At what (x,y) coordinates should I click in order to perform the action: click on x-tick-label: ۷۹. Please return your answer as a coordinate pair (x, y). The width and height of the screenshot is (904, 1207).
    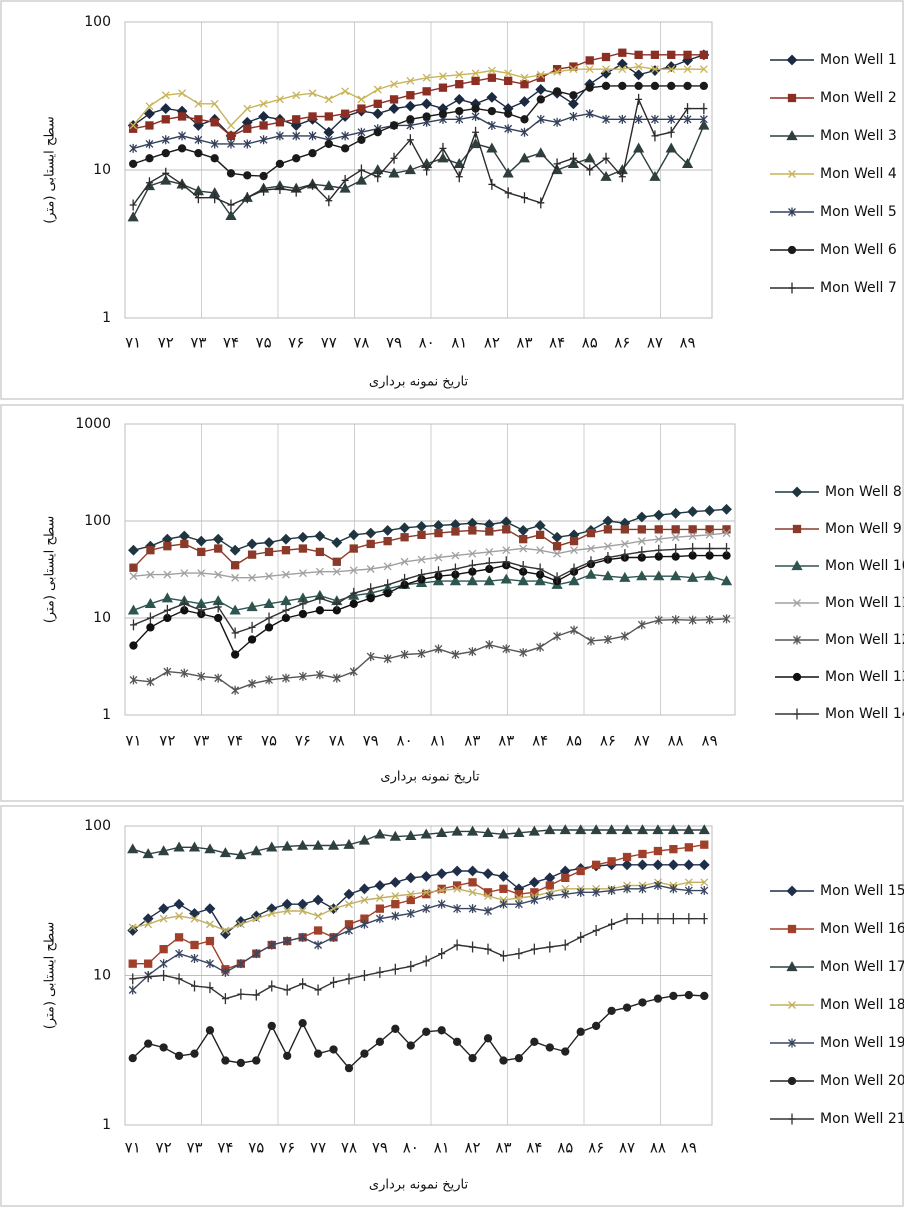
    Looking at the image, I should click on (394, 343).